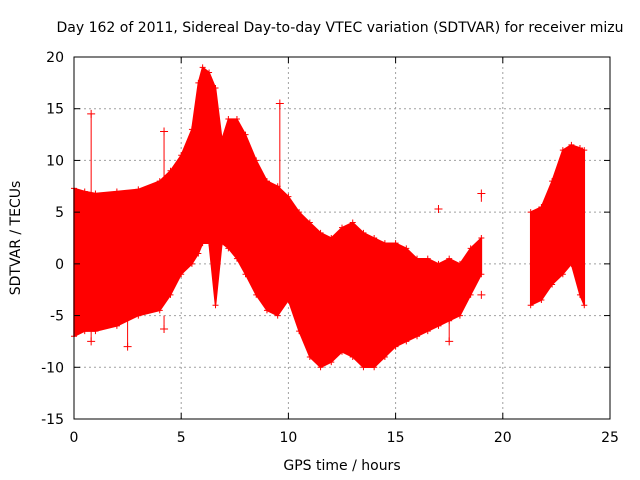 This screenshot has height=480, width=640. I want to click on y-tick-label: 10, so click(55, 161).